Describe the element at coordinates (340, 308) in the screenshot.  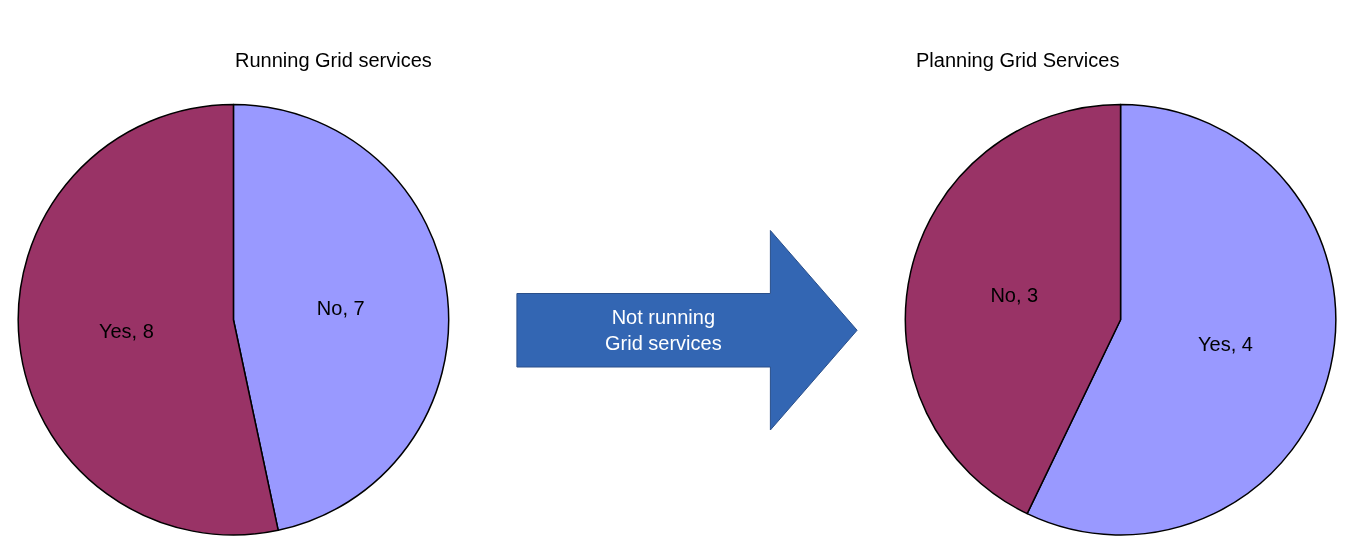
I see `slice-label: No, 7` at that location.